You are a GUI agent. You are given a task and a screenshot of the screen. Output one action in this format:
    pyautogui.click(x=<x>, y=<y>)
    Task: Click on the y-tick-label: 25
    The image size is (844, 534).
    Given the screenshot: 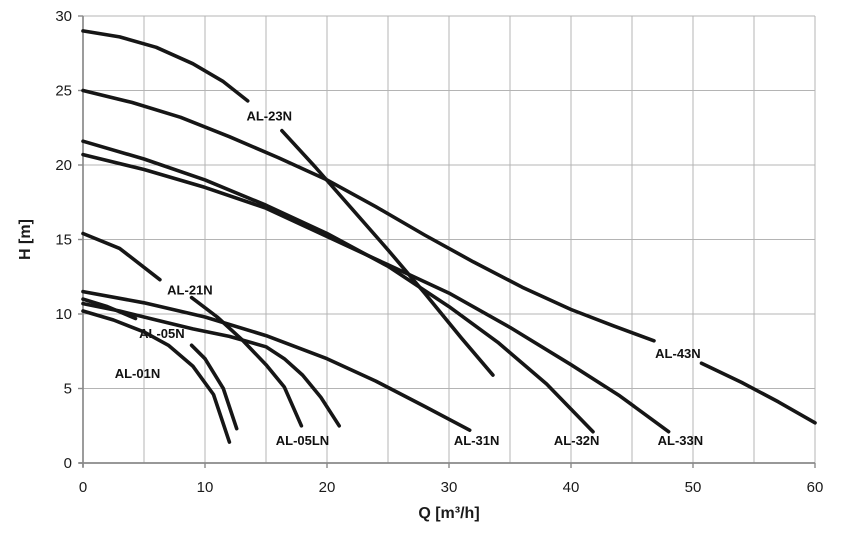 What is the action you would take?
    pyautogui.click(x=63, y=91)
    